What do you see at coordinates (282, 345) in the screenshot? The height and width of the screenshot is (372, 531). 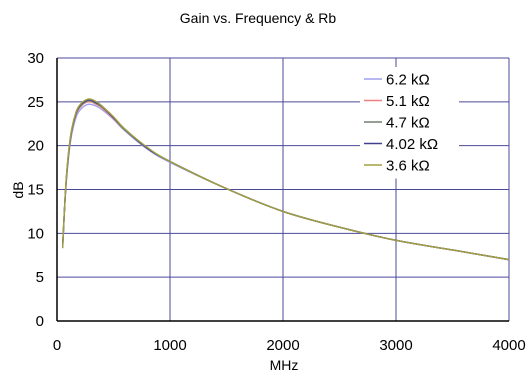 I see `x-tick-label: 2000` at bounding box center [282, 345].